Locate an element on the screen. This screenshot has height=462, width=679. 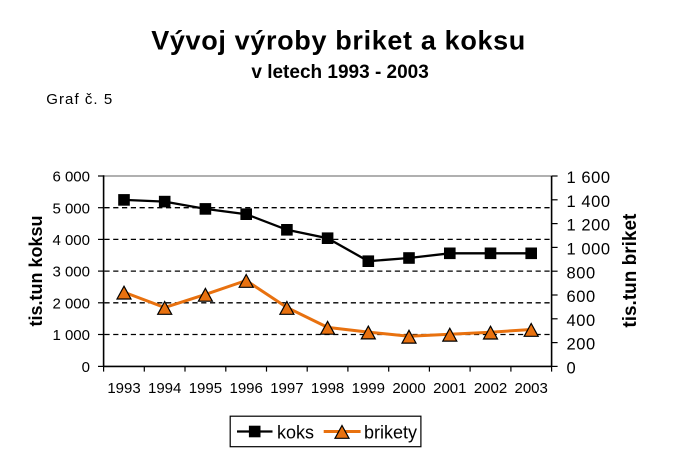
svg-text: 5 000 is located at coordinates (71, 208).